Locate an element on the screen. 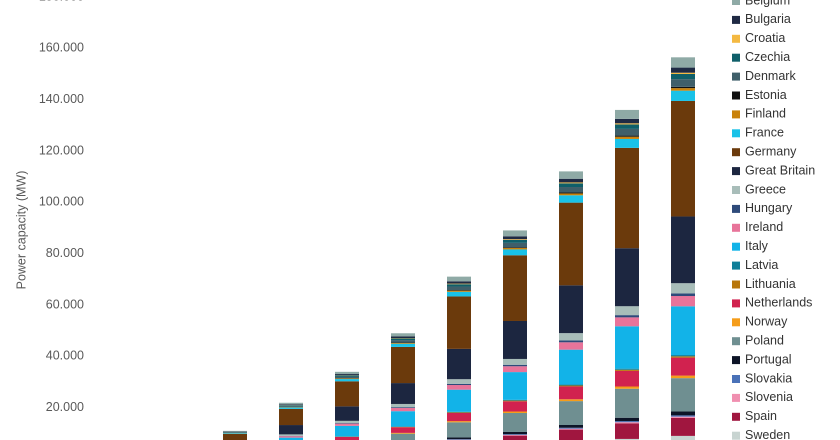 This screenshot has width=840, height=440. legend-label: Sweden is located at coordinates (767, 434).